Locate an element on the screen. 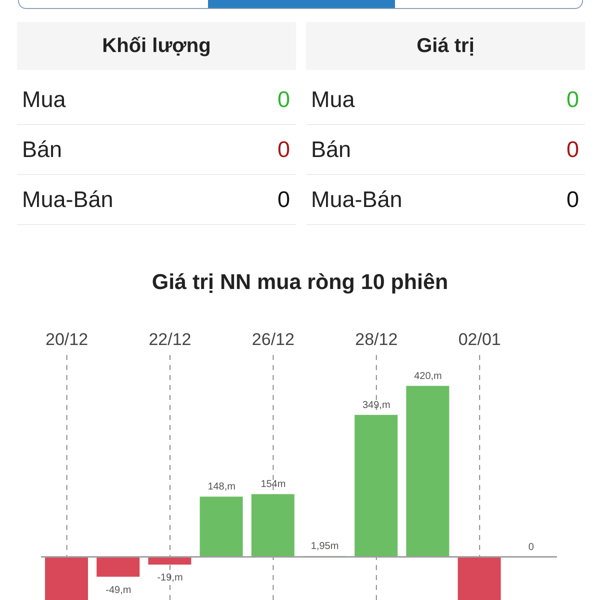  data-label: -19,m is located at coordinates (170, 578).